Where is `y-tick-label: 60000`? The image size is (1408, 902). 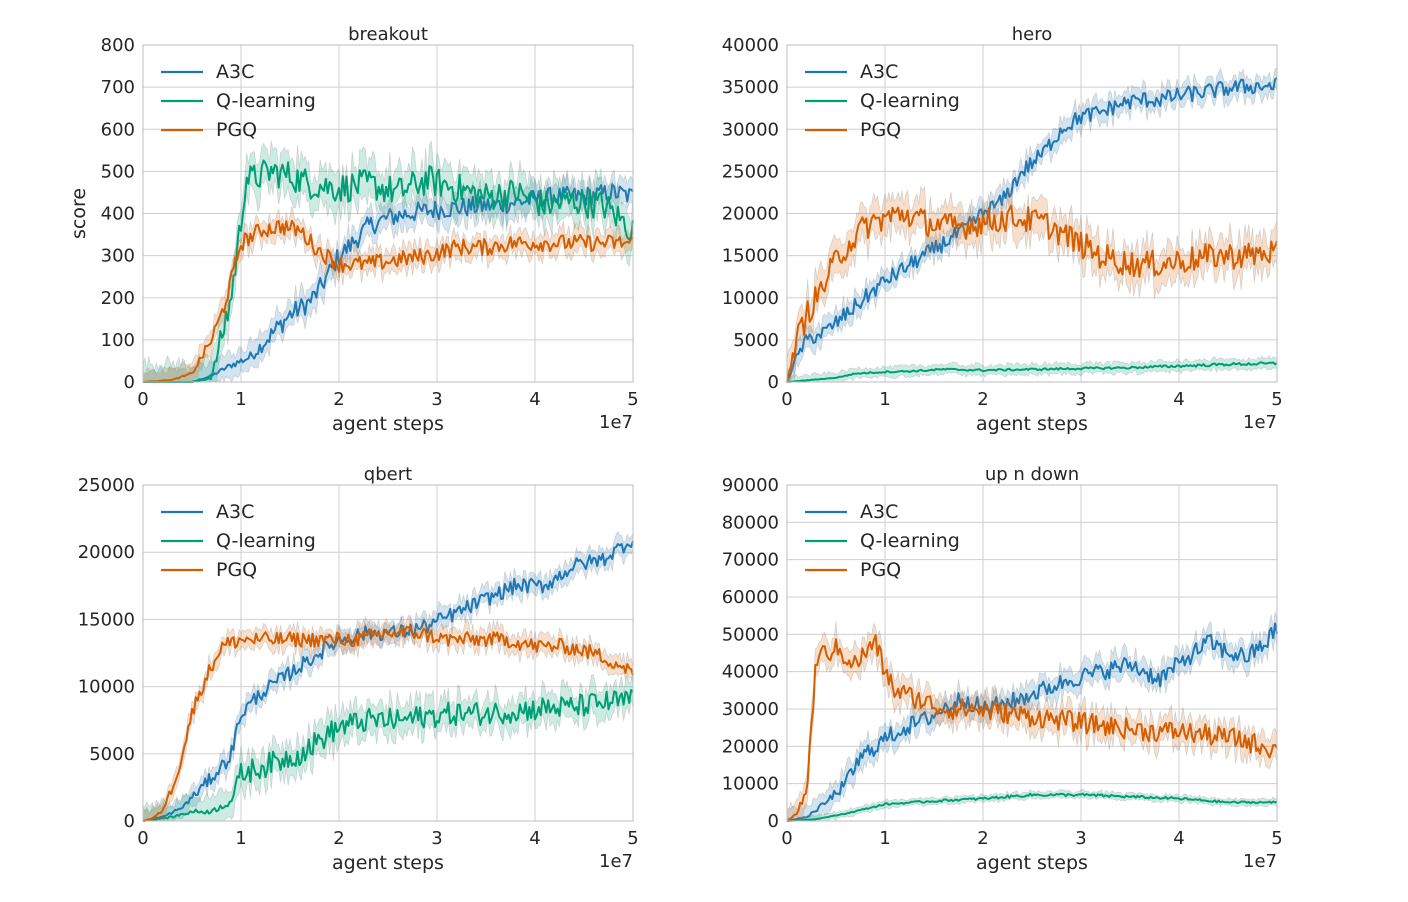 y-tick-label: 60000 is located at coordinates (750, 597).